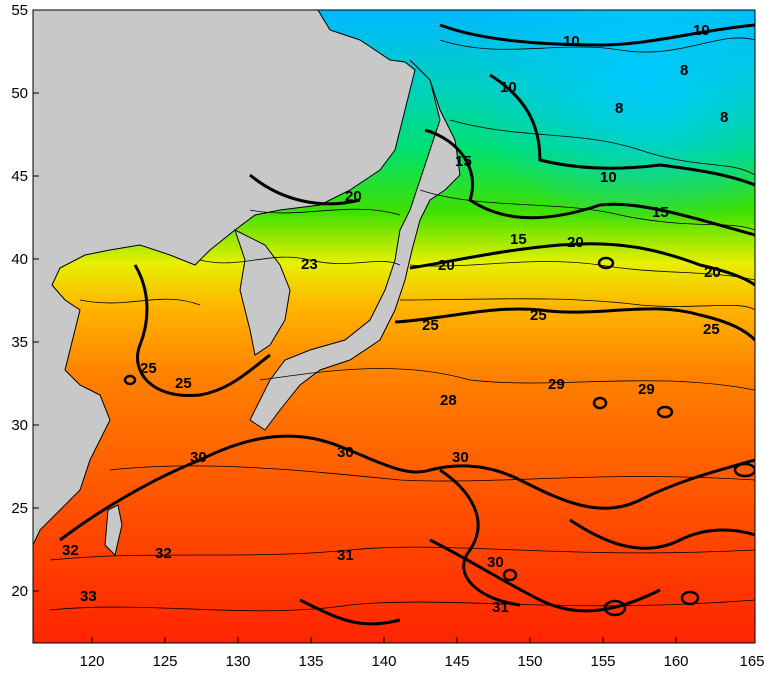 Image resolution: width=772 pixels, height=680 pixels. I want to click on y-axis: 55 50 45 40 35 30 25 20, so click(19, 301).